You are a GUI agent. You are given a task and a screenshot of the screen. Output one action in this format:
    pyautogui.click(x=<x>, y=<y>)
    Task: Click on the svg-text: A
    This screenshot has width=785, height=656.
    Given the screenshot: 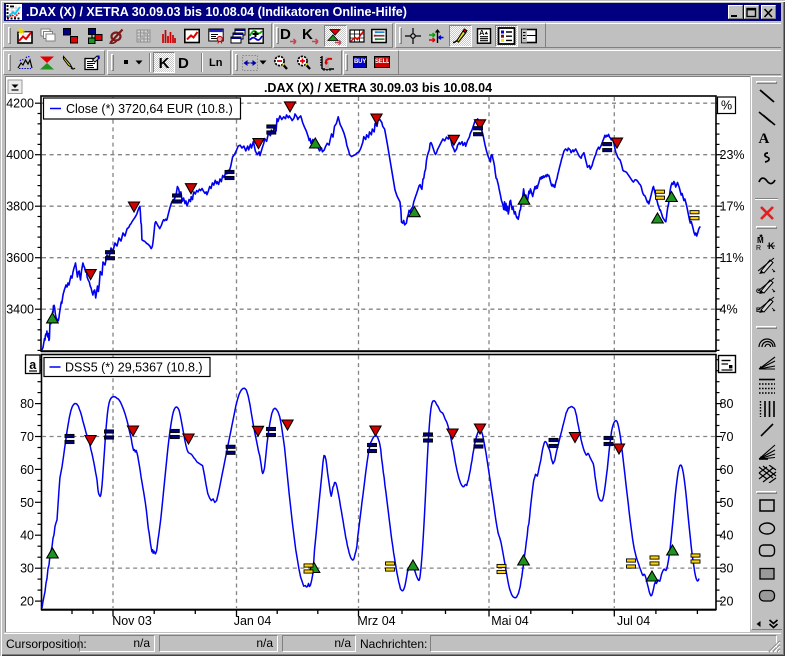 What is the action you would take?
    pyautogui.click(x=481, y=33)
    